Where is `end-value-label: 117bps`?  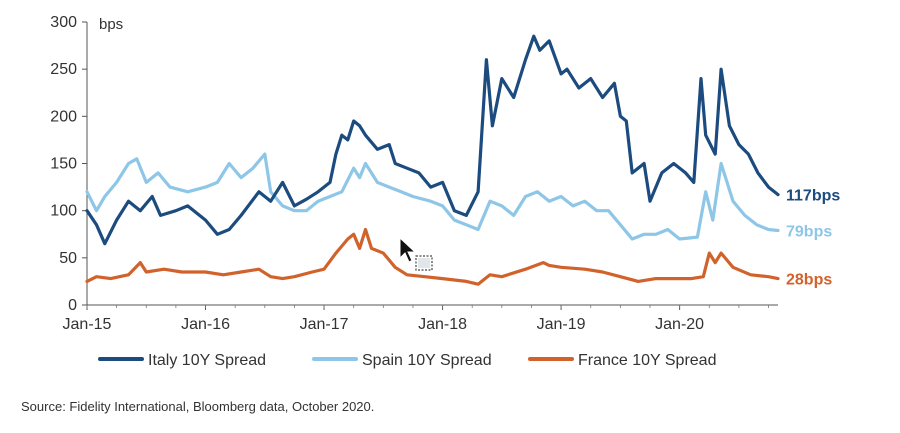
end-value-label: 117bps is located at coordinates (813, 196).